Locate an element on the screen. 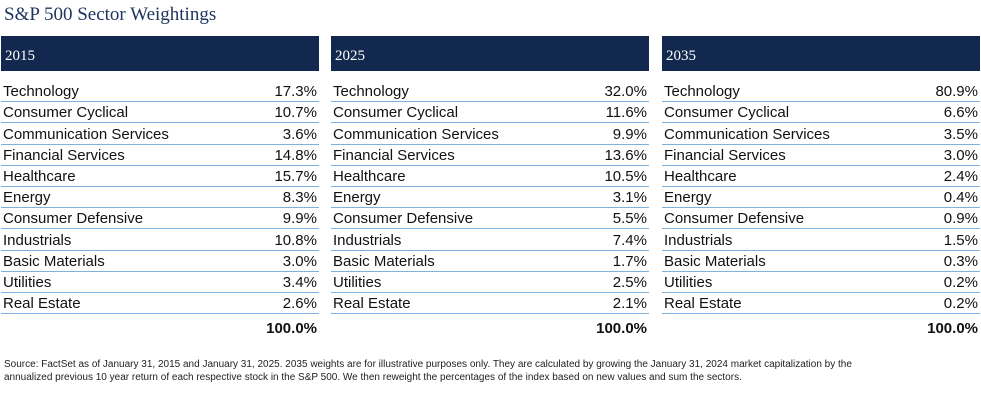 The height and width of the screenshot is (402, 981). table-row: Basic Materials 0.3% is located at coordinates (821, 261).